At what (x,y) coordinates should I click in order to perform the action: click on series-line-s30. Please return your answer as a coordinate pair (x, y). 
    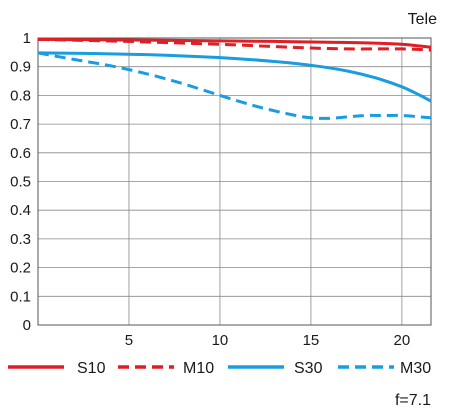
    Looking at the image, I should click on (234, 77).